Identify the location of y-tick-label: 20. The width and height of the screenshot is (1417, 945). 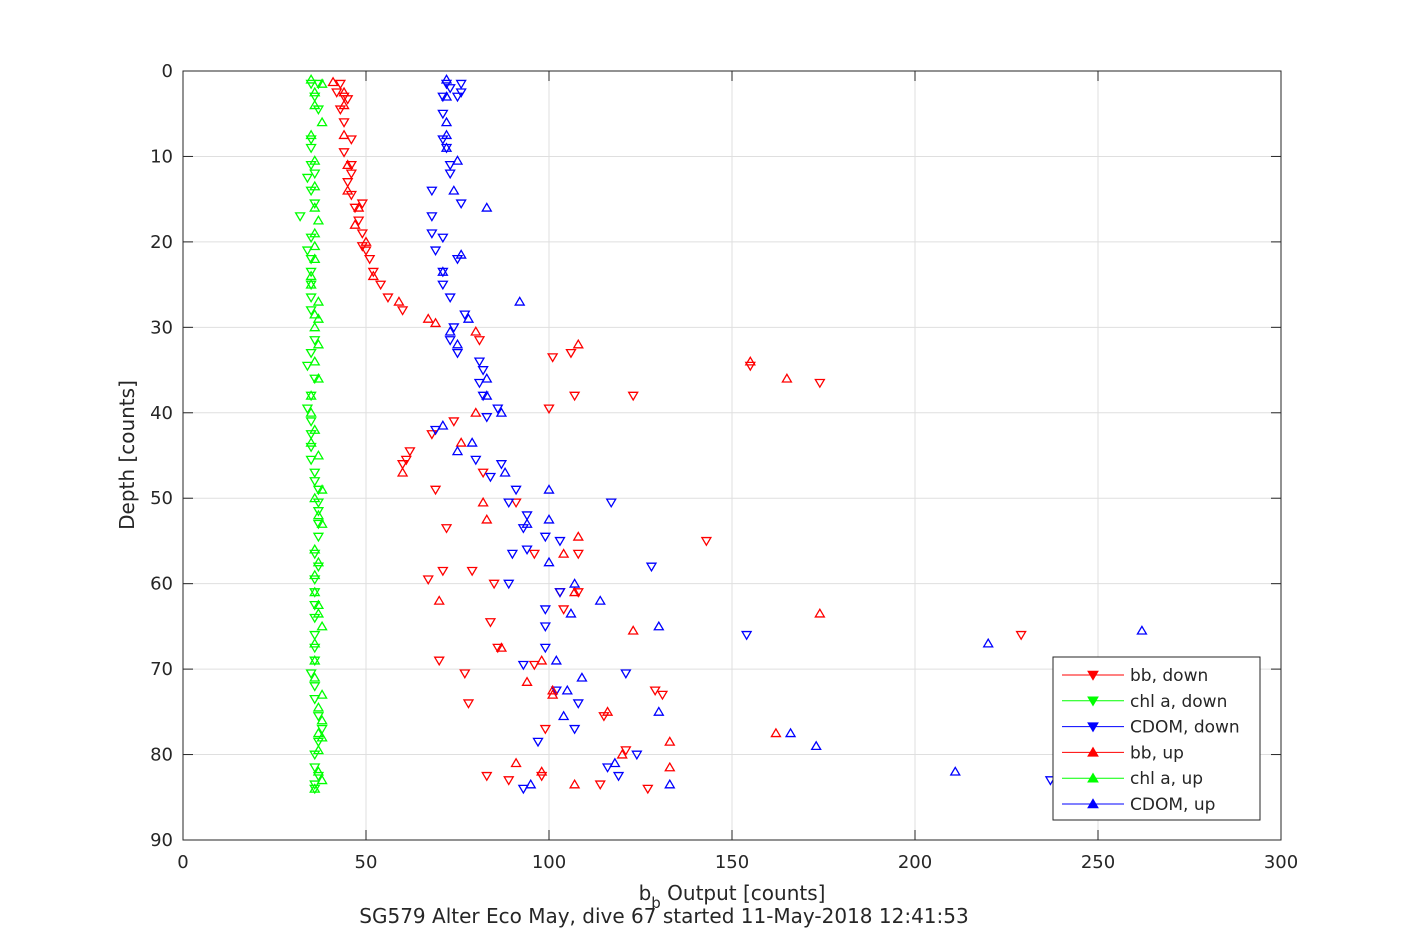
(161, 242).